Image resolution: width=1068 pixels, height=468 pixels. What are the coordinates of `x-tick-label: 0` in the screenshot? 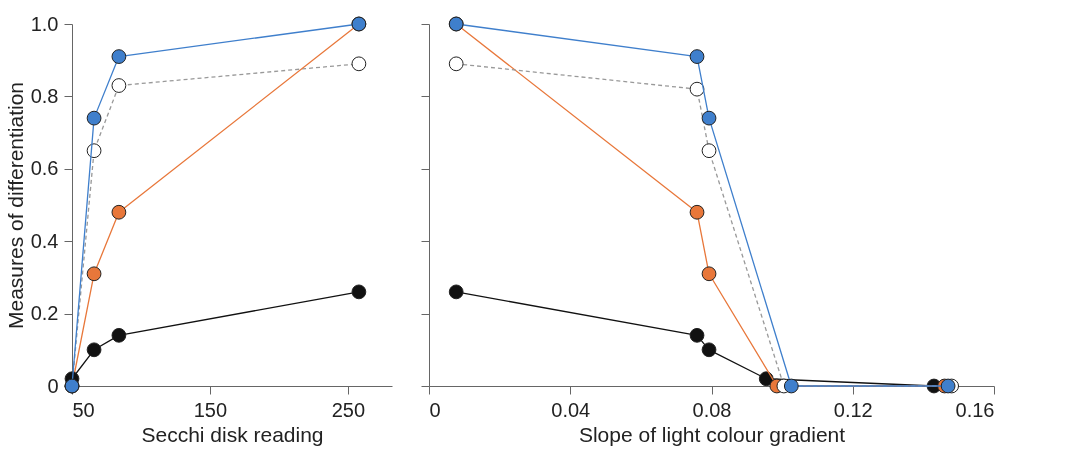 It's located at (435, 409).